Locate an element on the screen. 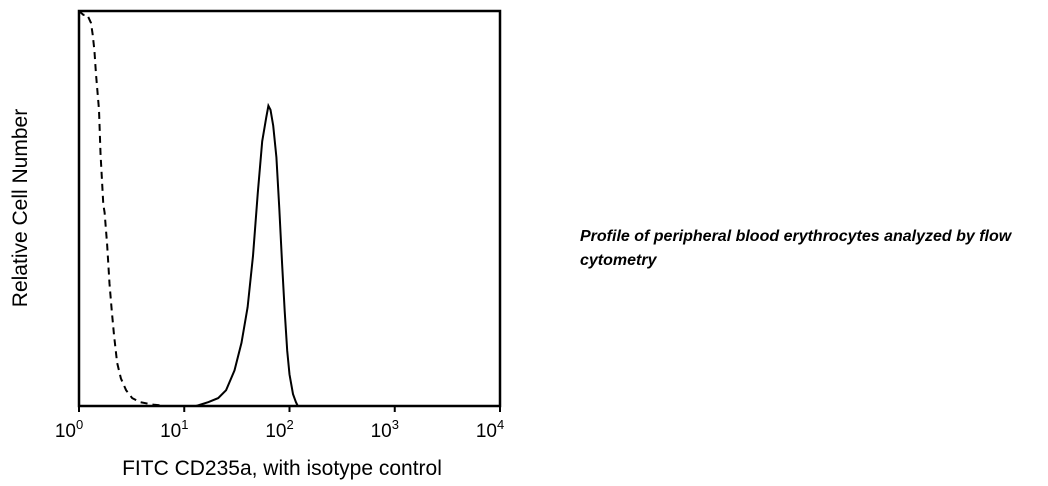 This screenshot has height=486, width=1048. y-axis-title: Relative Cell Number is located at coordinates (20, 208).